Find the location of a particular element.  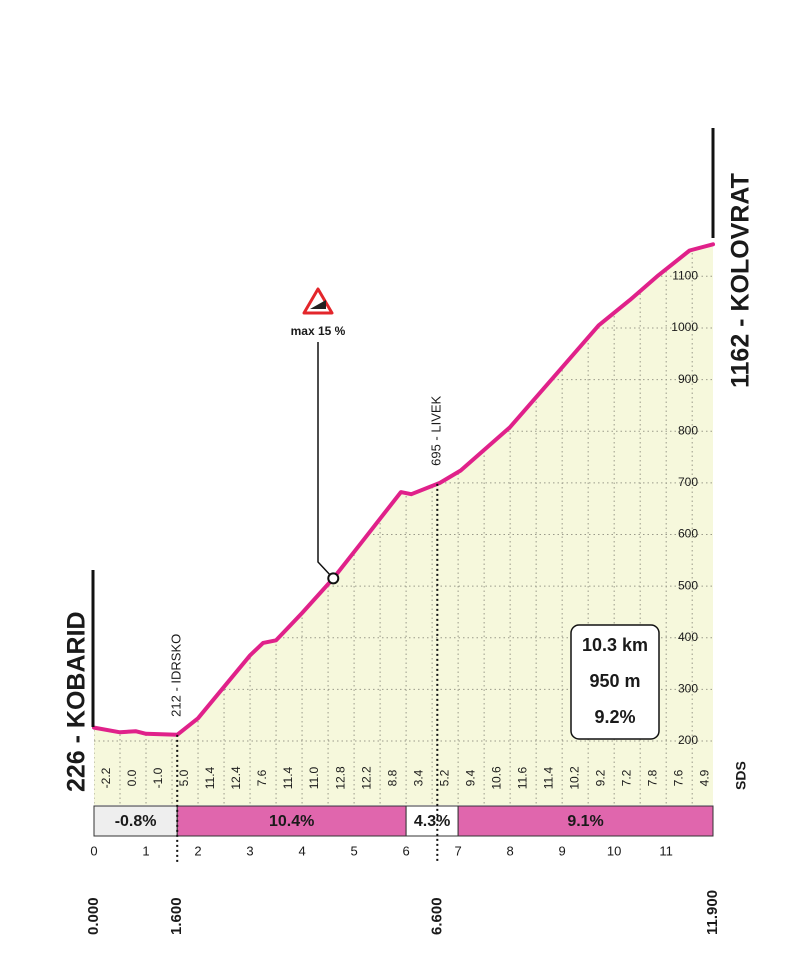

gradient-label: 4.9 is located at coordinates (704, 777).